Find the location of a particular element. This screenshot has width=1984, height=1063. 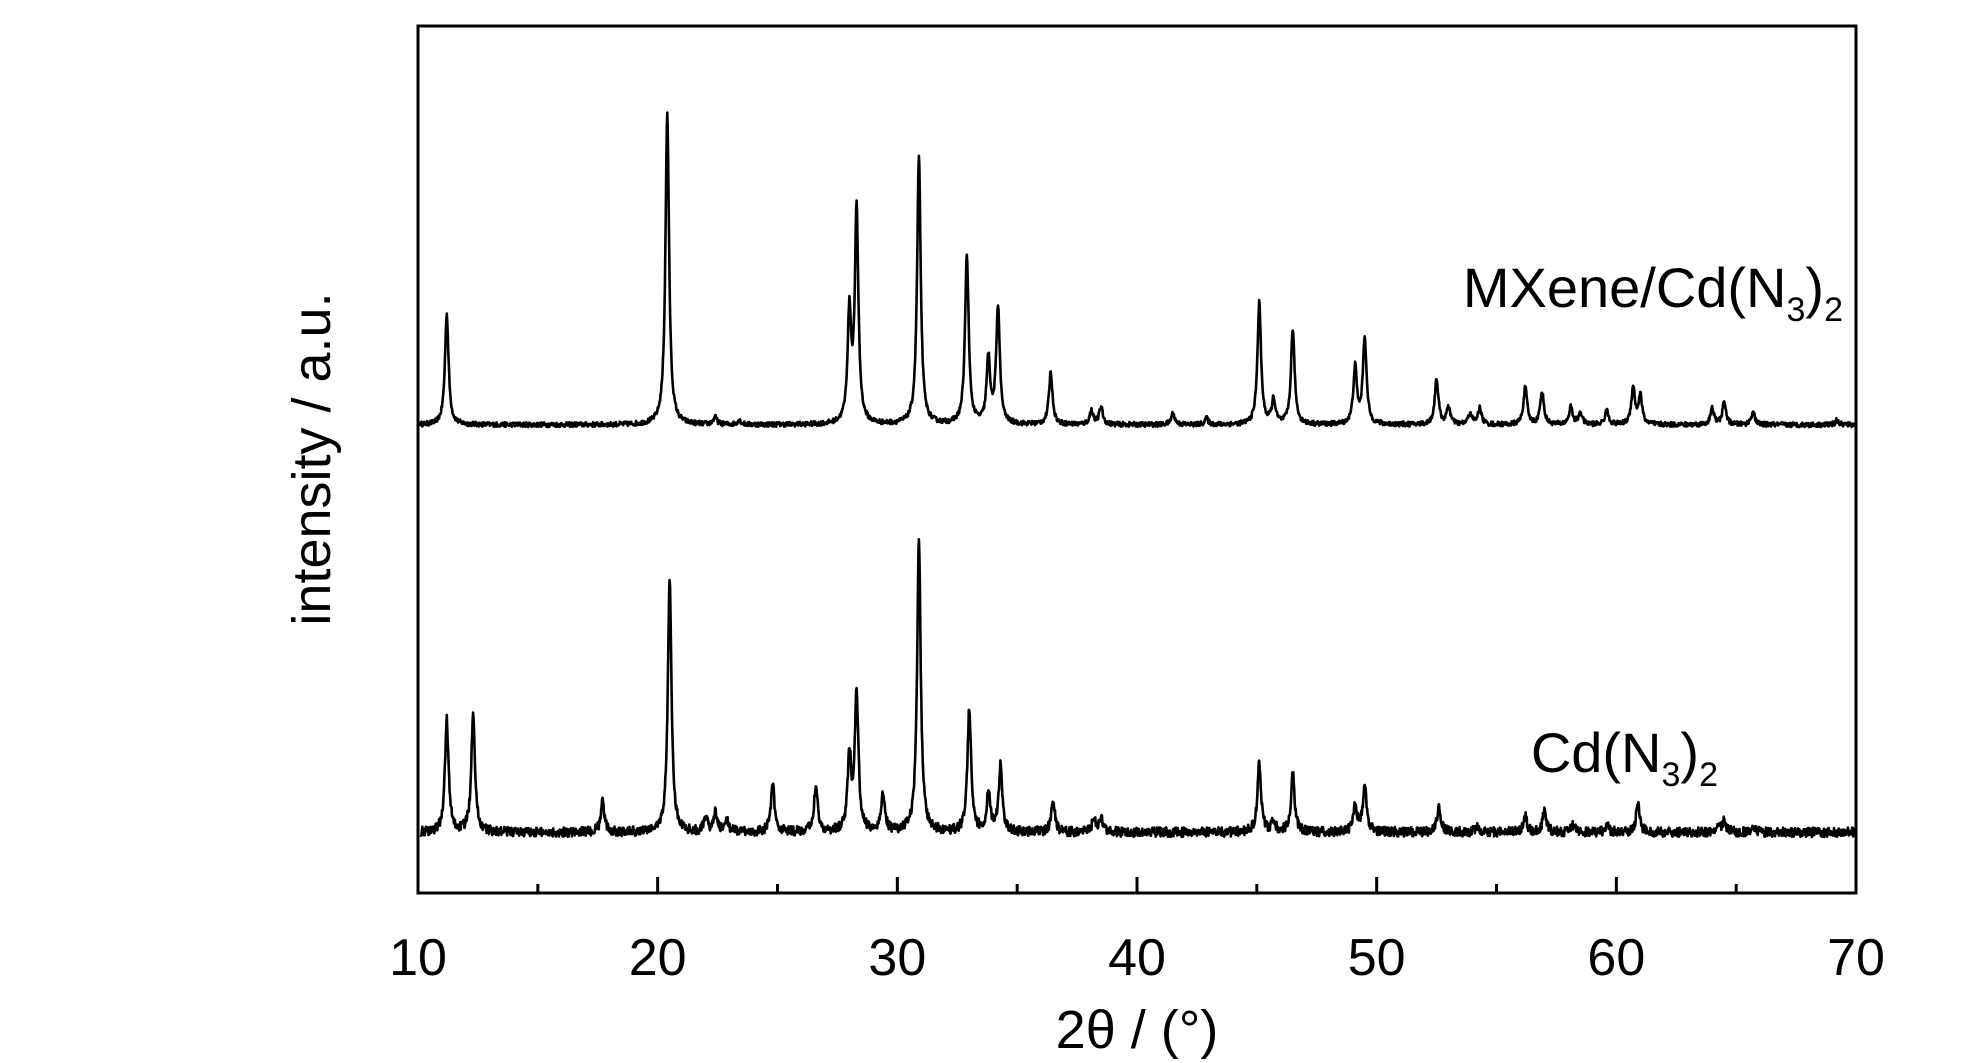

series-label-mxene: MXene/Cd(N3)2 is located at coordinates (1653, 292).